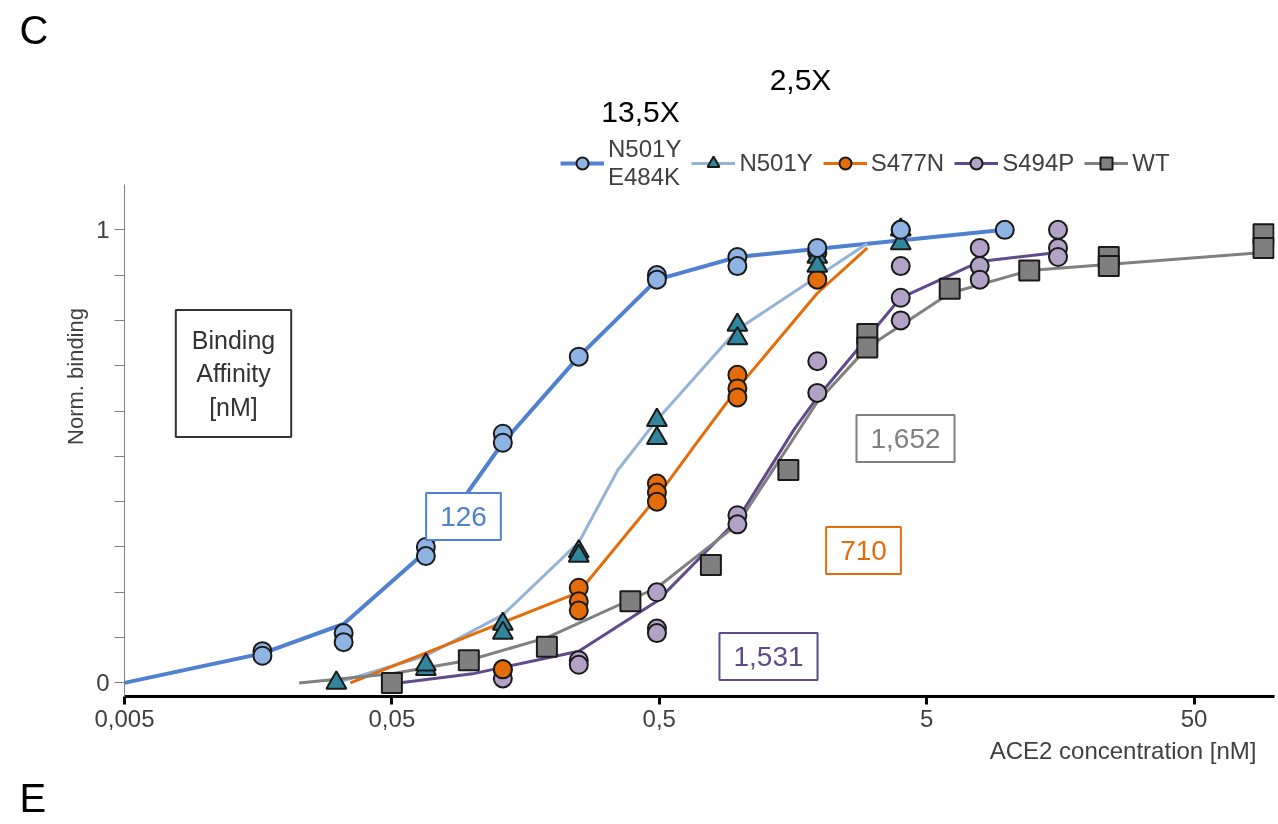 The height and width of the screenshot is (824, 1278). Describe the element at coordinates (640, 111) in the screenshot. I see `text: 13,5X` at that location.